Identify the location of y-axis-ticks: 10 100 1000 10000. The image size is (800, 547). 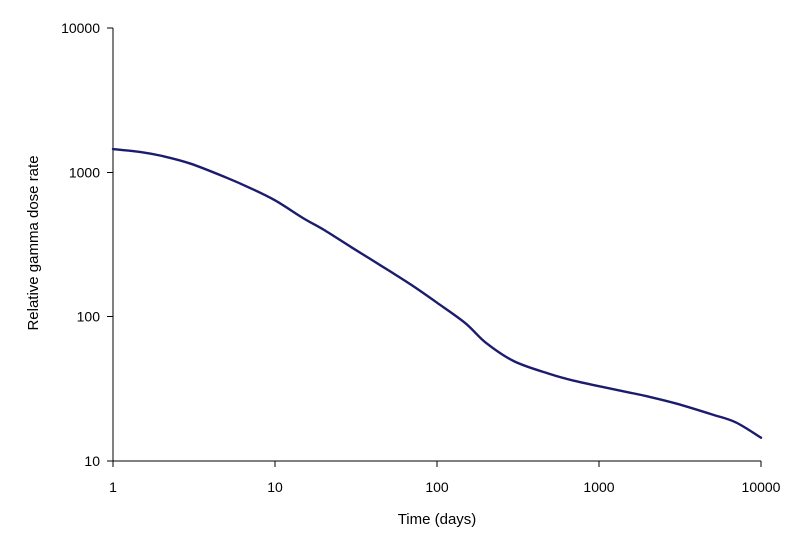
(87, 244).